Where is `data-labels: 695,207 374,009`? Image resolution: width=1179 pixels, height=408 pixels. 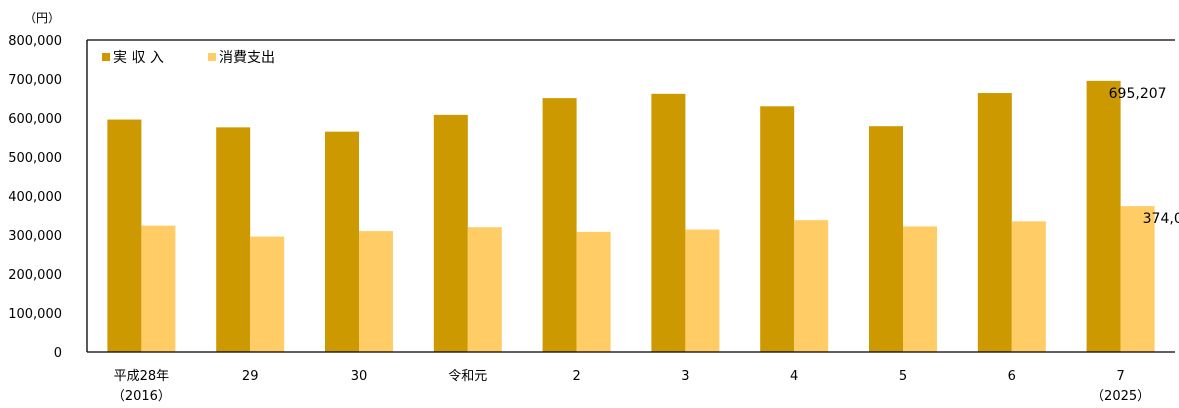 data-labels: 695,207 374,009 is located at coordinates (1144, 156).